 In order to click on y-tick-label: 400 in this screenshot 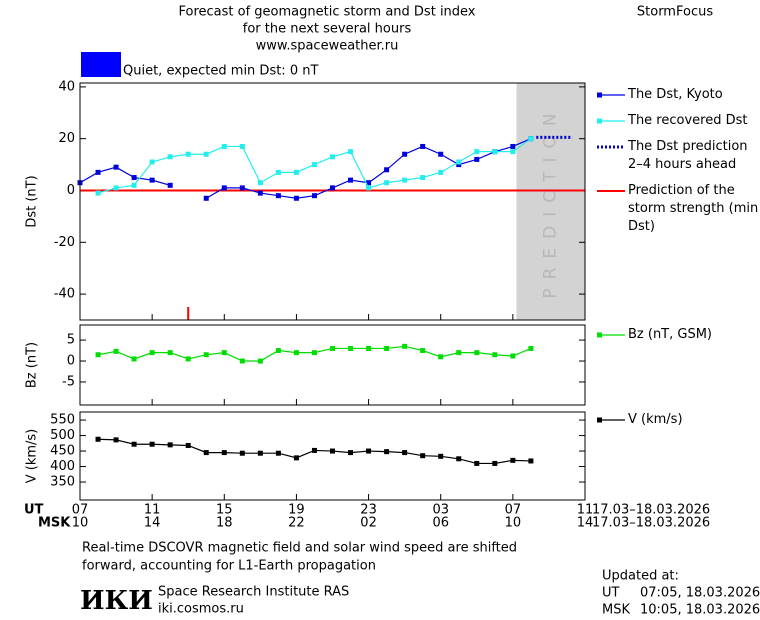, I will do `click(62, 466)`.